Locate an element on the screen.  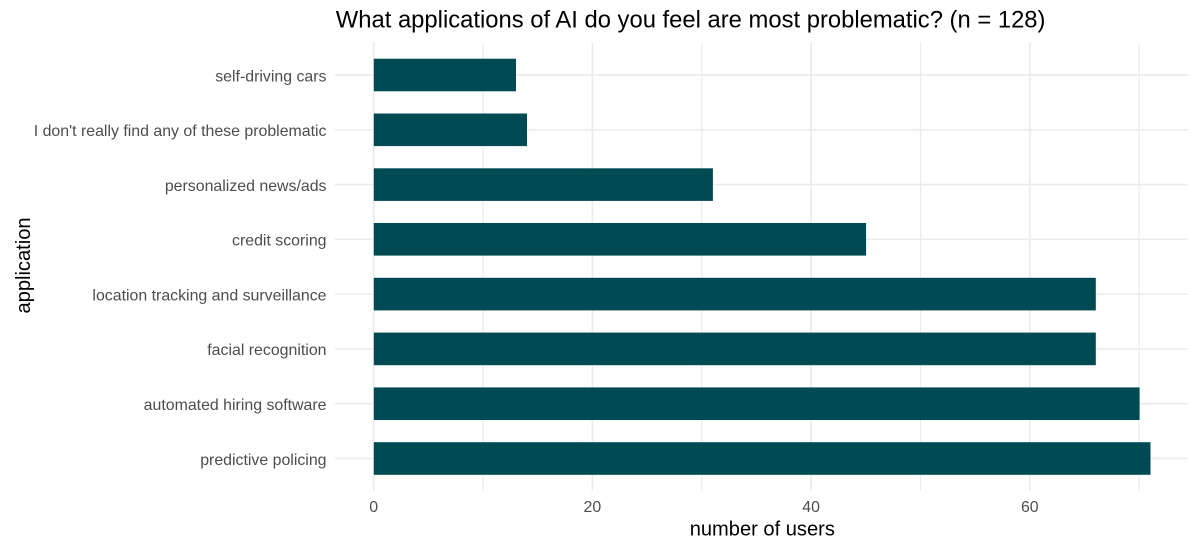
svg-text: predictive policing is located at coordinates (263, 460).